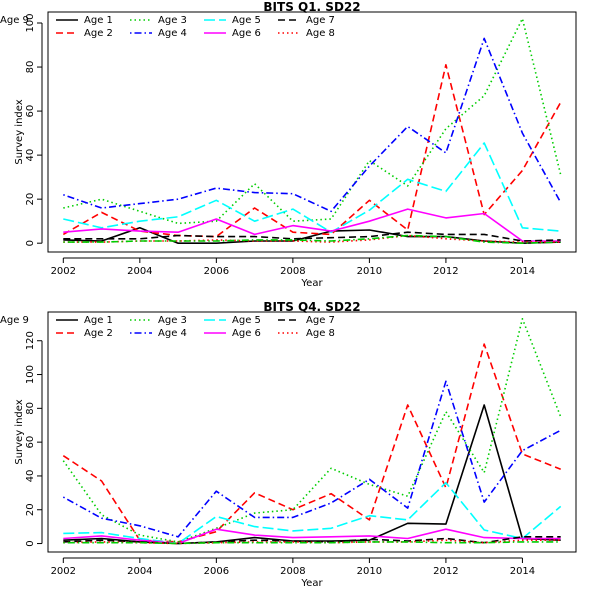 The height and width of the screenshot is (600, 600). Describe the element at coordinates (311, 307) in the screenshot. I see `chart-title: BITS Q4. SD22` at that location.